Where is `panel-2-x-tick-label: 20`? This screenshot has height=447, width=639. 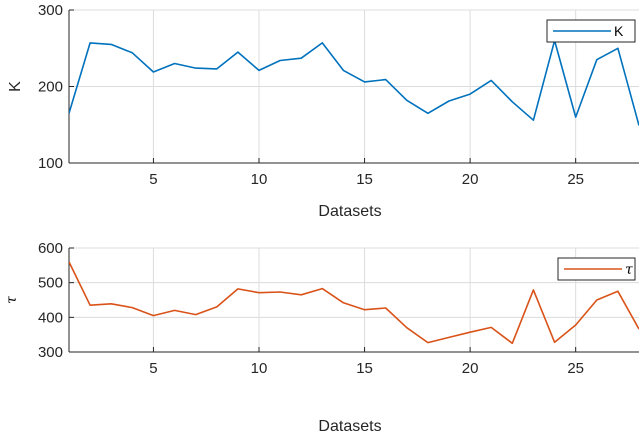
panel-2-x-tick-label: 20 is located at coordinates (470, 368).